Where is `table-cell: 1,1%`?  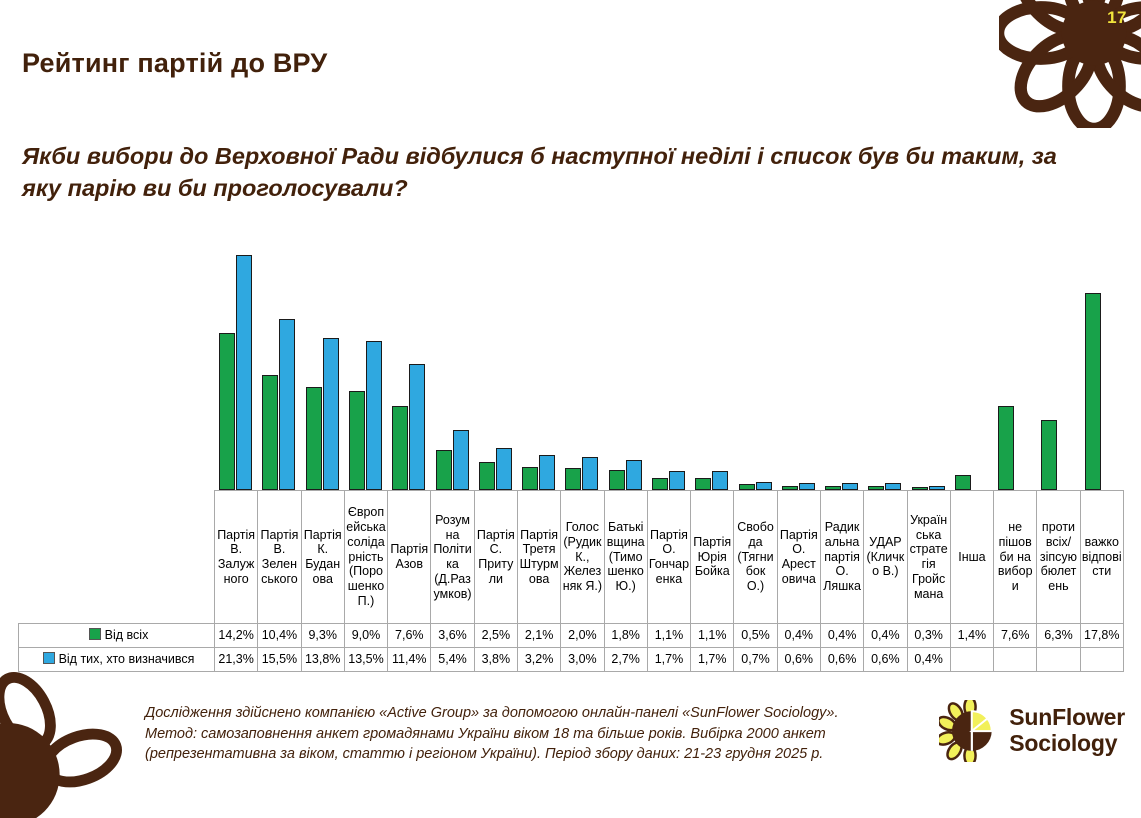
table-cell: 1,1% is located at coordinates (669, 635).